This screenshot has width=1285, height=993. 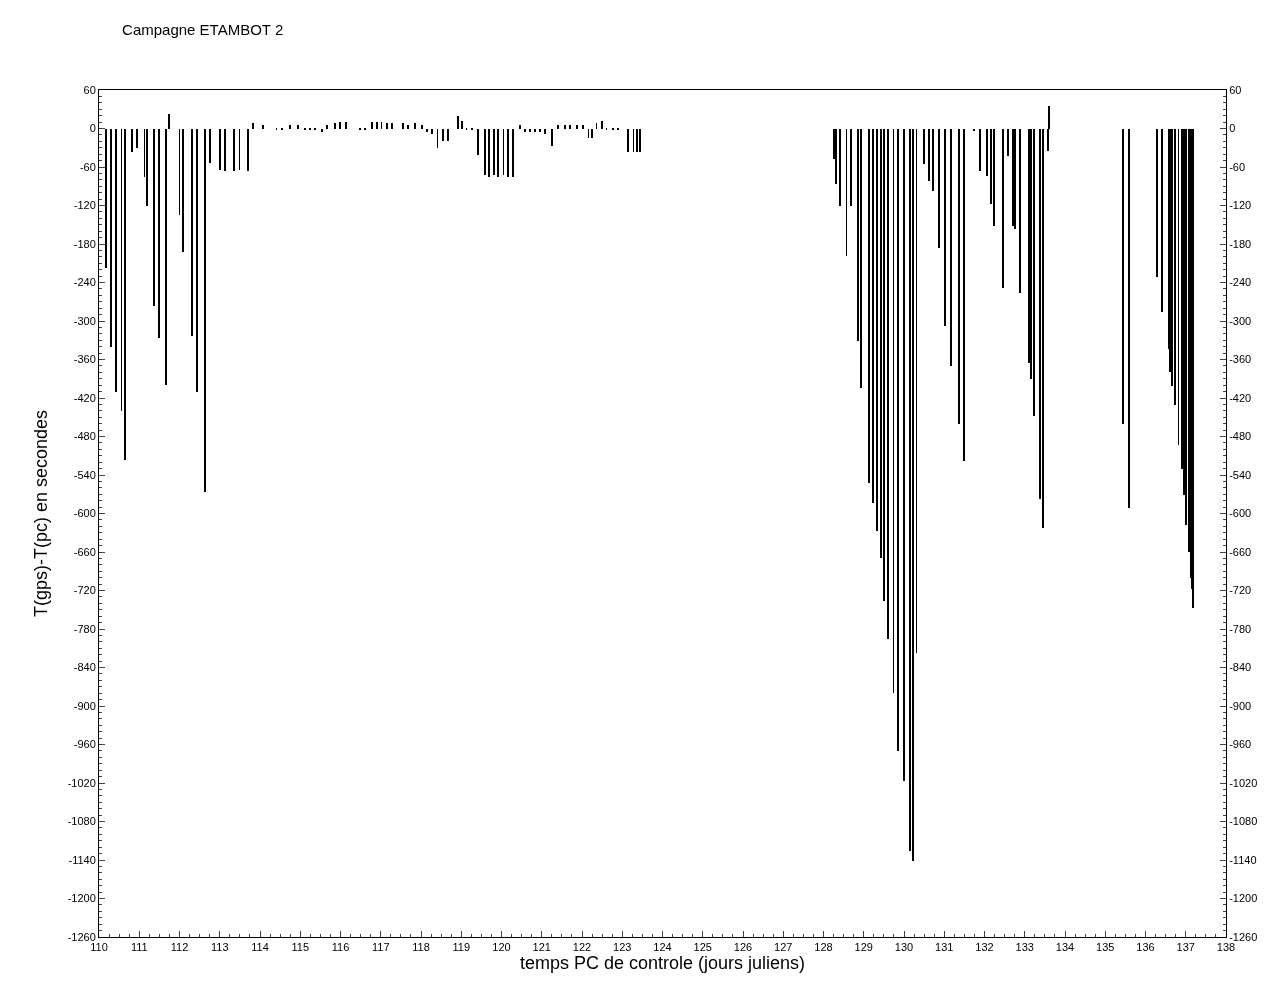 What do you see at coordinates (1185, 947) in the screenshot?
I see `x-tick-label: 137` at bounding box center [1185, 947].